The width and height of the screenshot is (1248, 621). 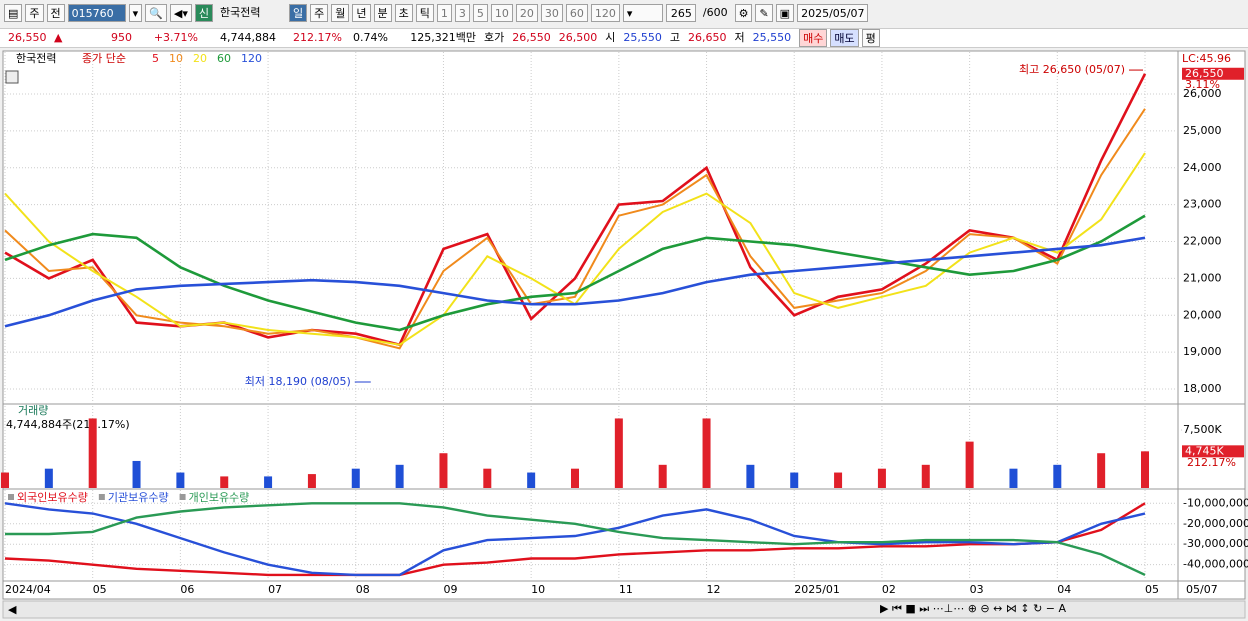 What do you see at coordinates (739, 37) in the screenshot?
I see `low-label: 저` at bounding box center [739, 37].